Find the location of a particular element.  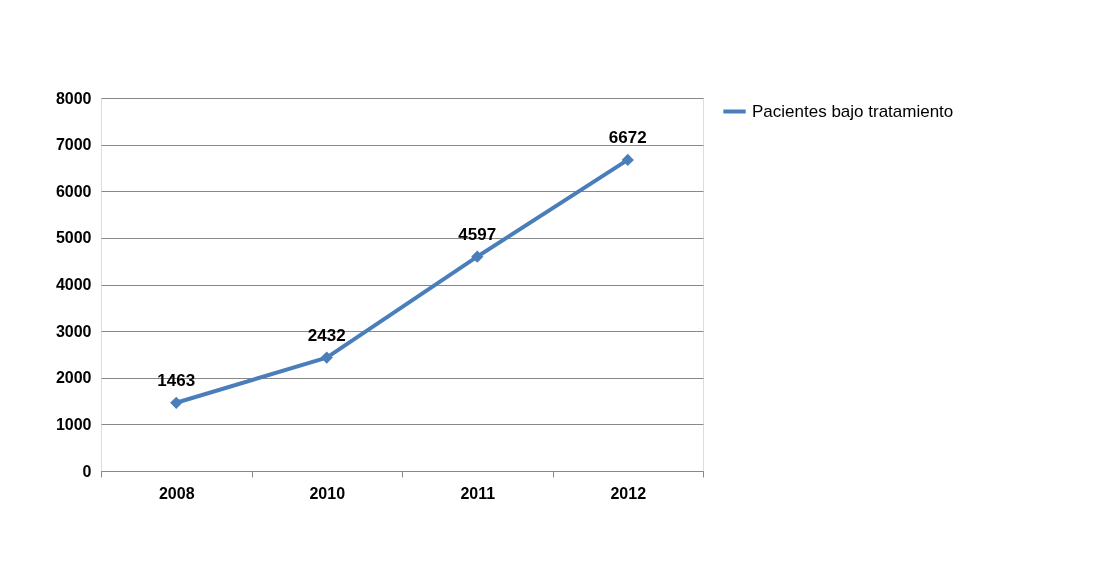

y-tick-label: 2000 is located at coordinates (73, 378).